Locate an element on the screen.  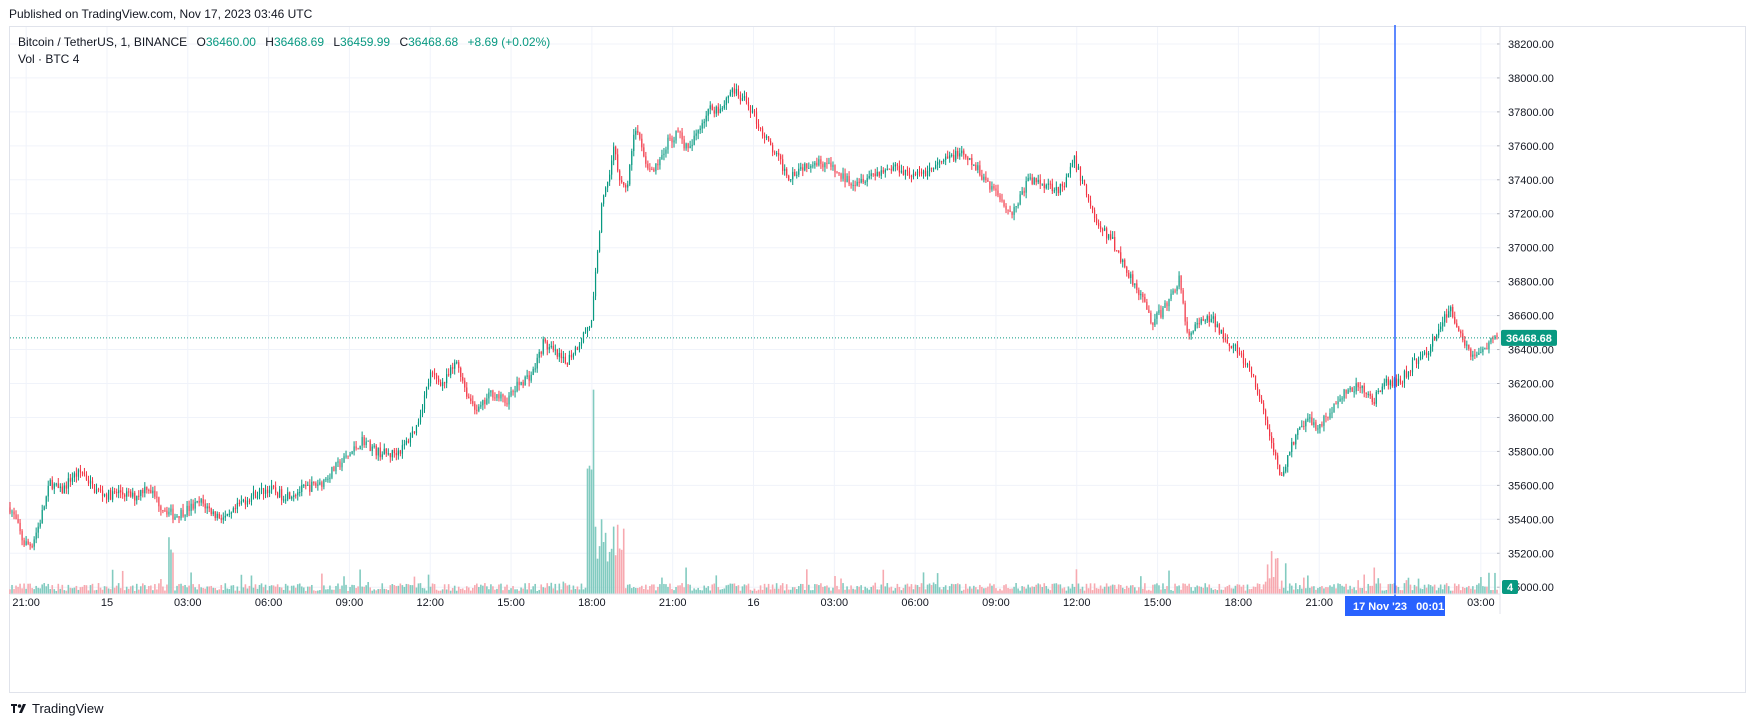
tradingview-branding: TradingView is located at coordinates (57, 708).